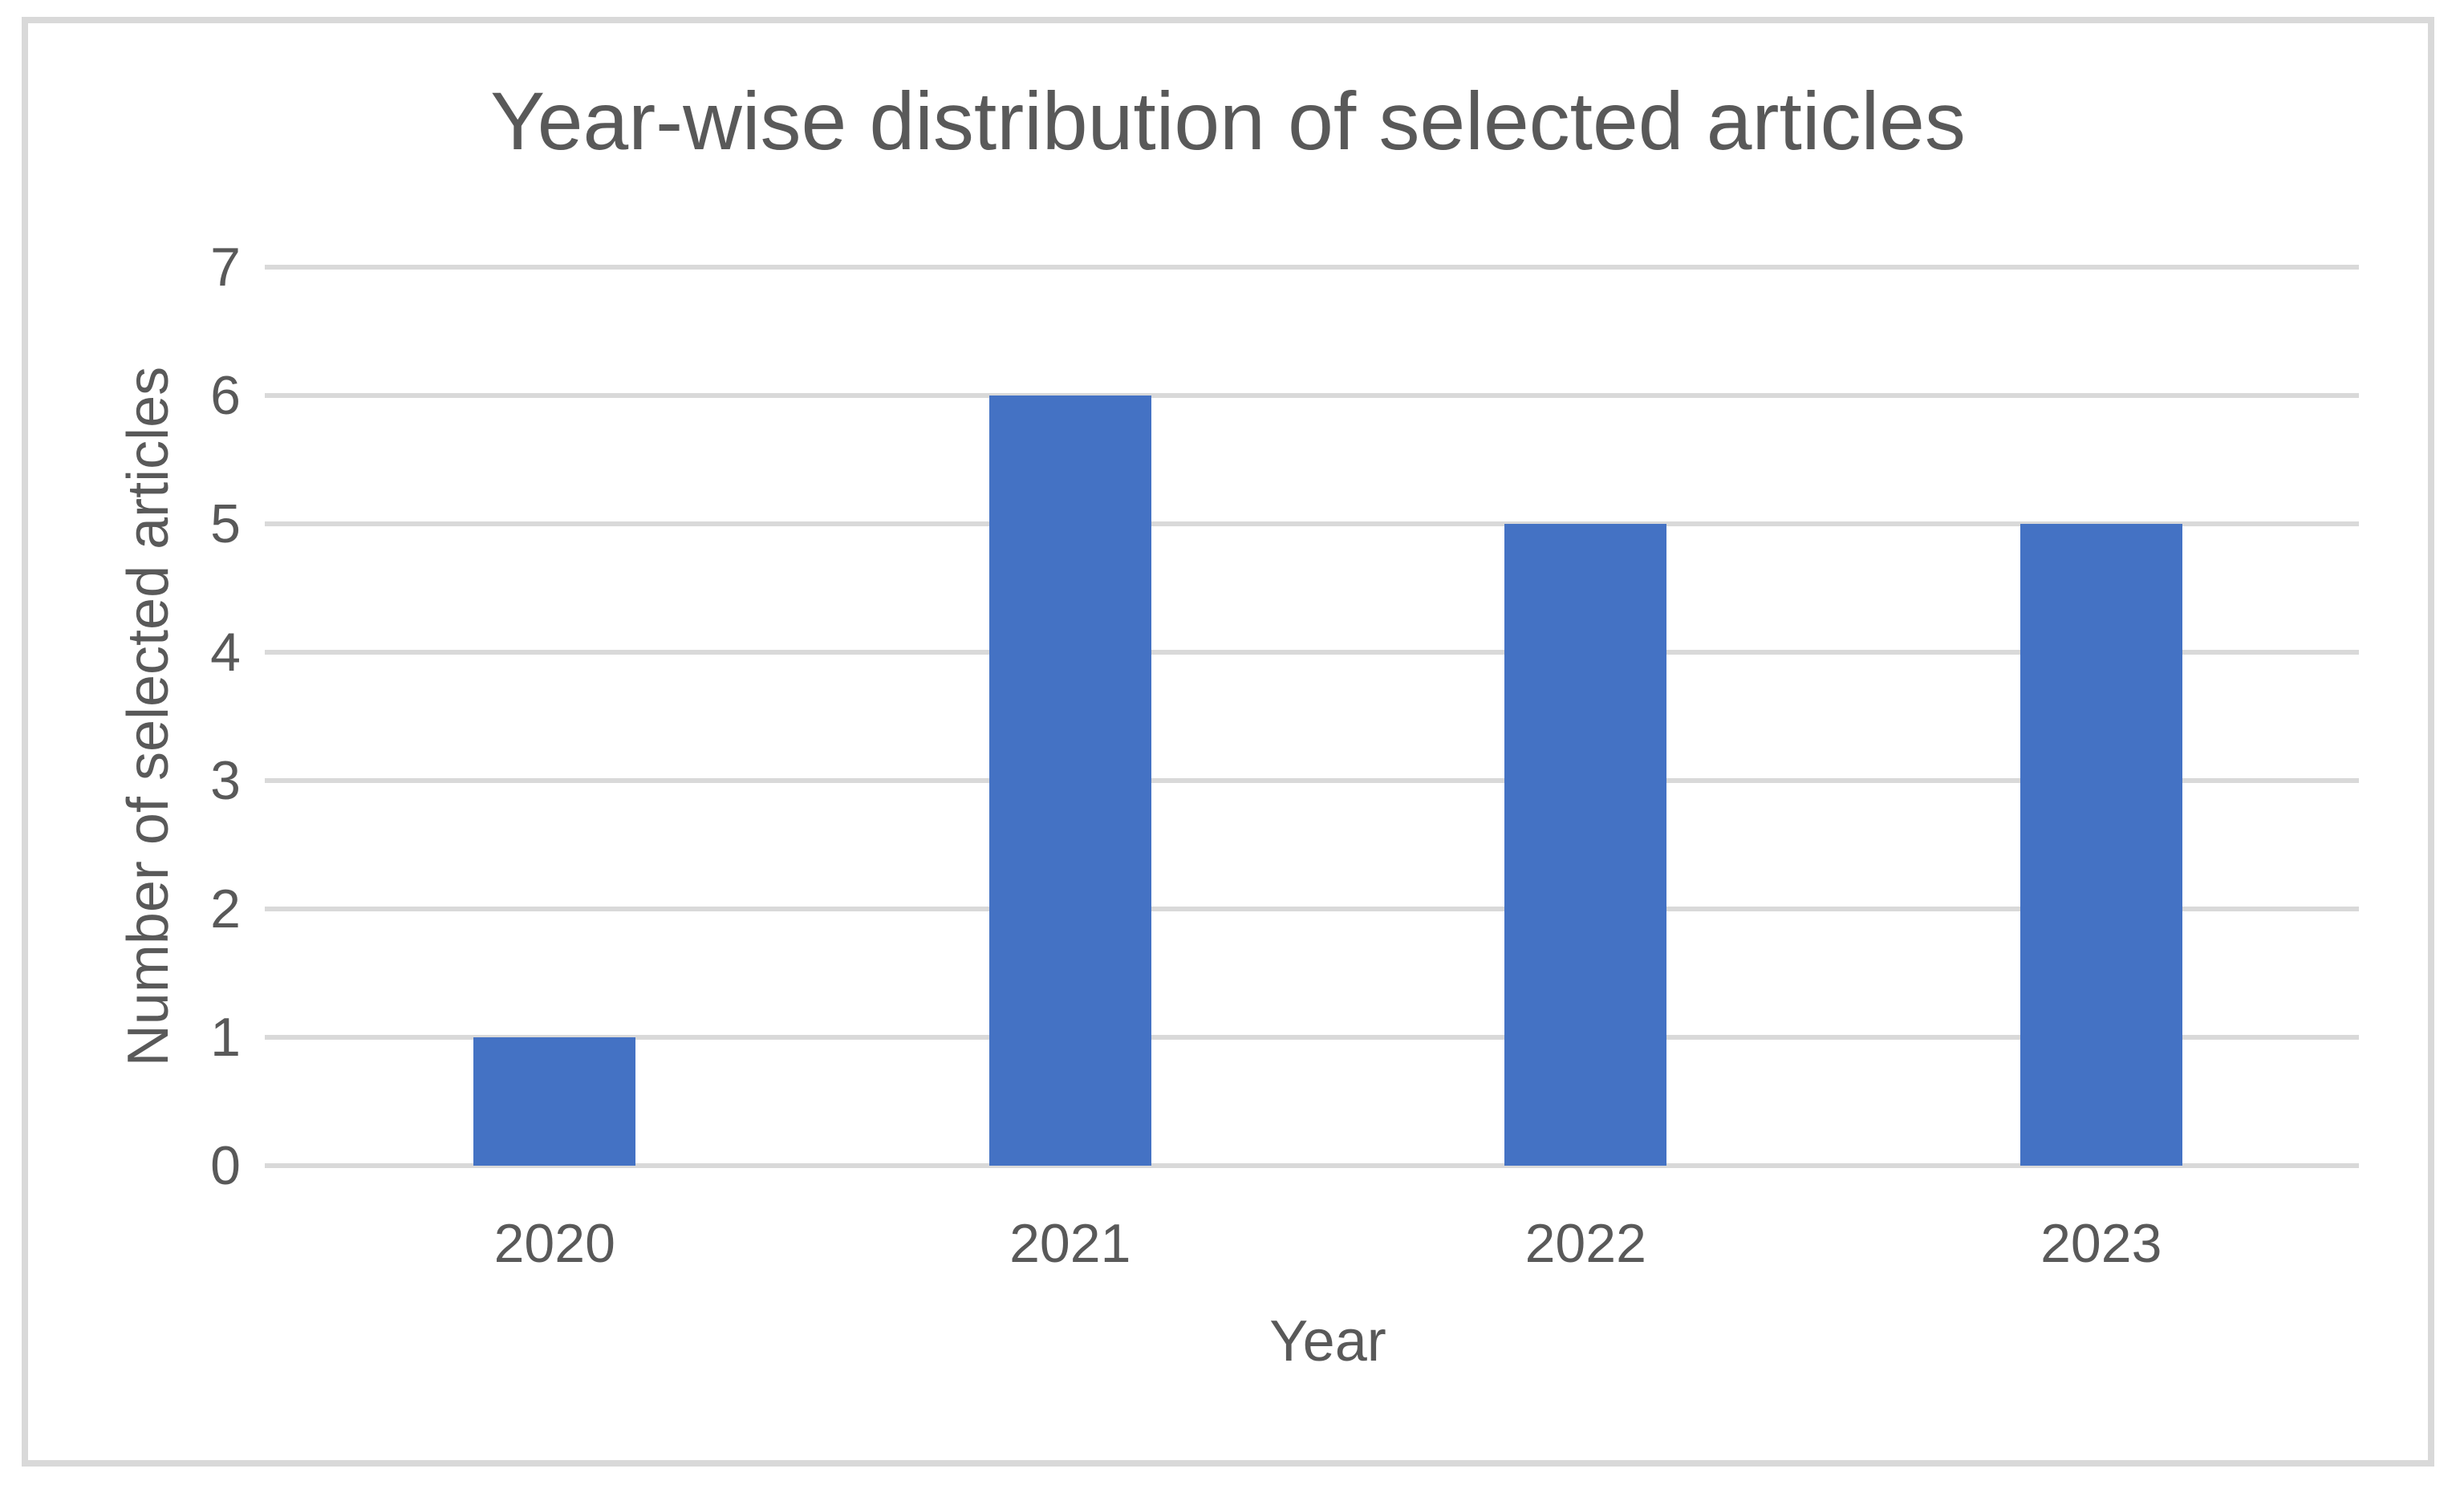 The image size is (2464, 1497). Describe the element at coordinates (2101, 1243) in the screenshot. I see `x-tick-label-2023: 2023` at that location.